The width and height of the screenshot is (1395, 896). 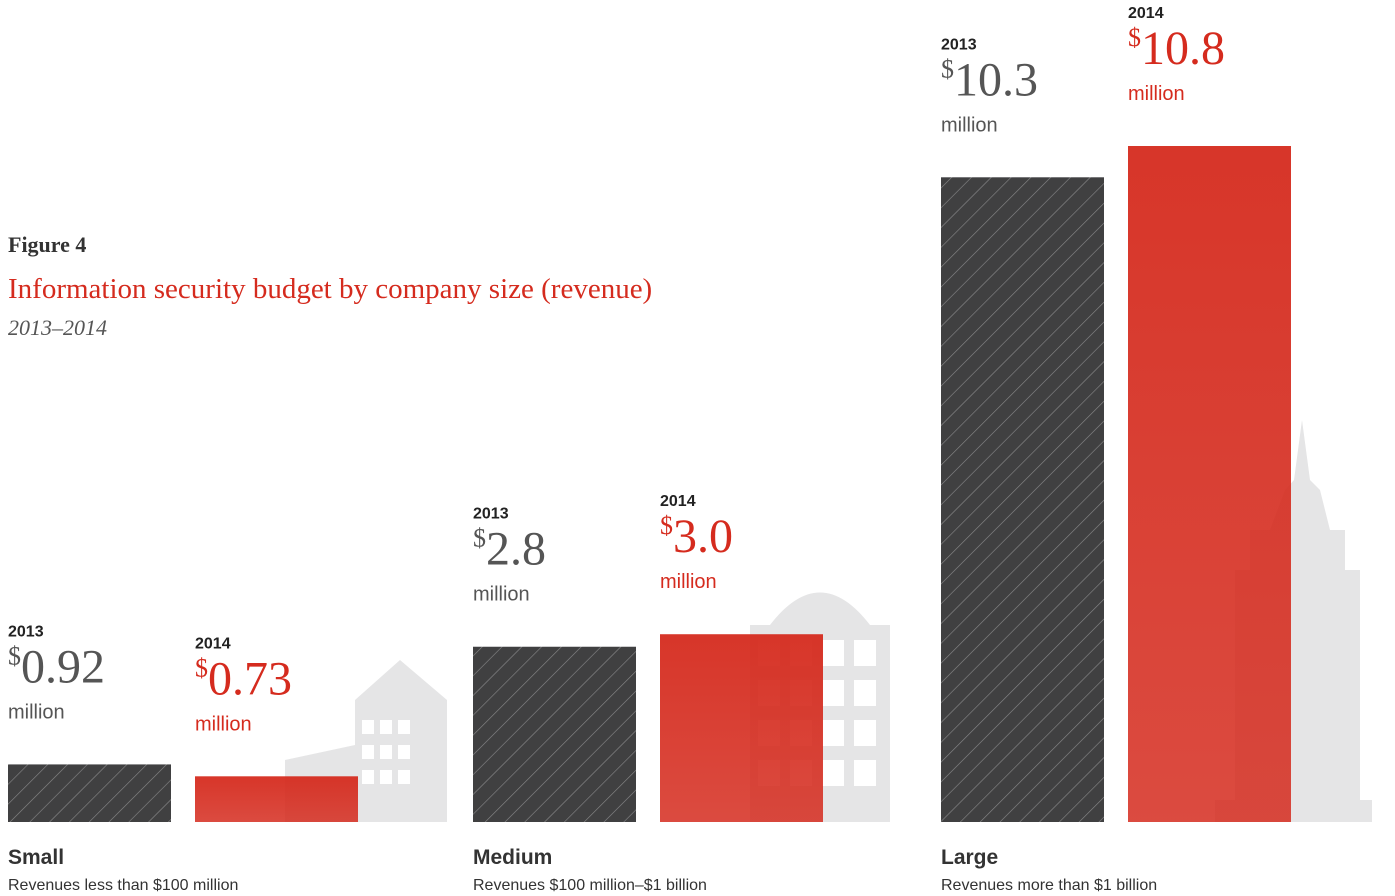 What do you see at coordinates (590, 885) in the screenshot?
I see `category-note: Revenues $100 million–$1 billion` at bounding box center [590, 885].